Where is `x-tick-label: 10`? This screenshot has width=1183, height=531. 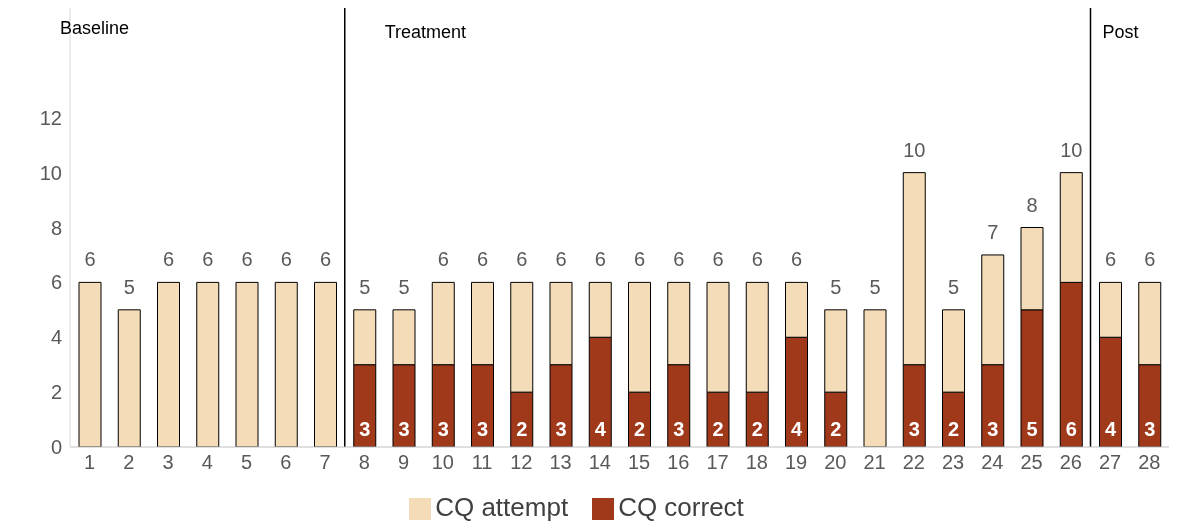
x-tick-label: 10 is located at coordinates (442, 462).